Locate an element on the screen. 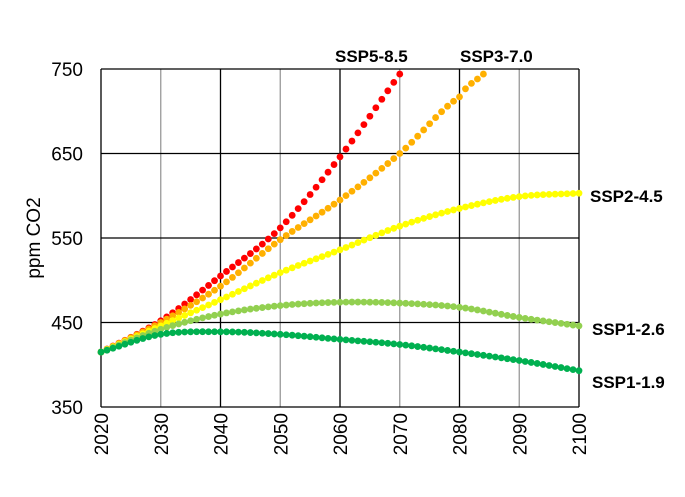  x-tick-label: 2060 is located at coordinates (341, 434).